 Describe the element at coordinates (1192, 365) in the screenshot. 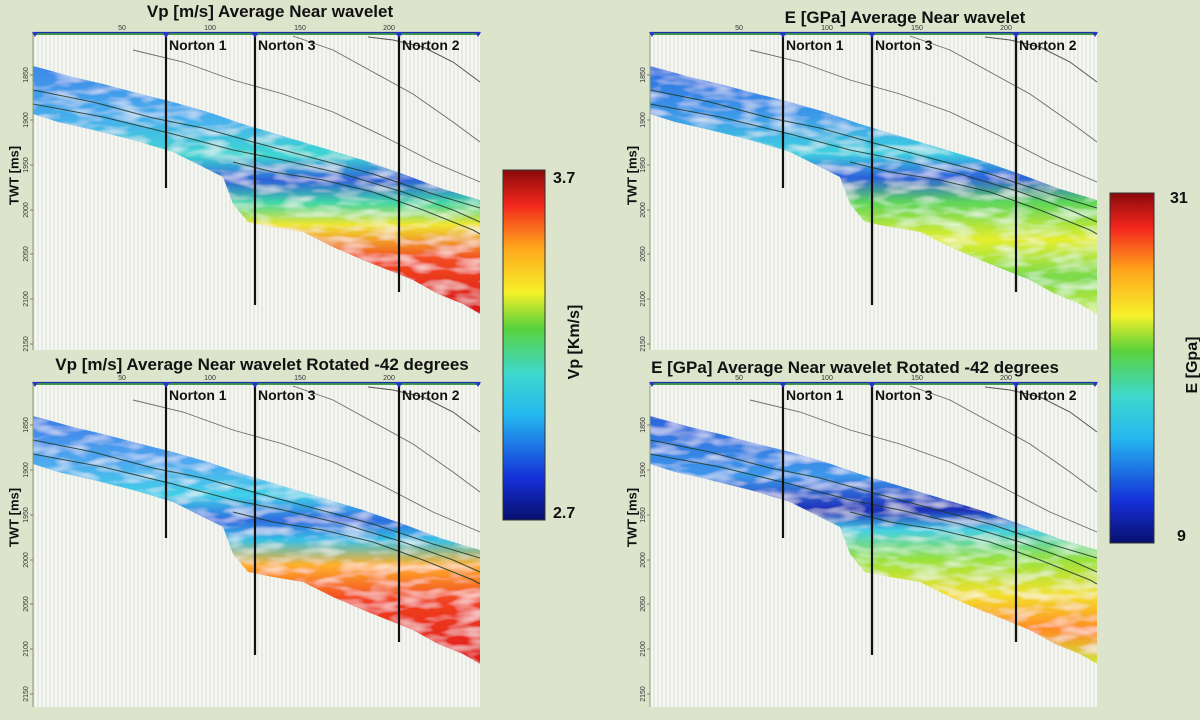

I see `colorbar-e-label: E [Gpa]` at that location.